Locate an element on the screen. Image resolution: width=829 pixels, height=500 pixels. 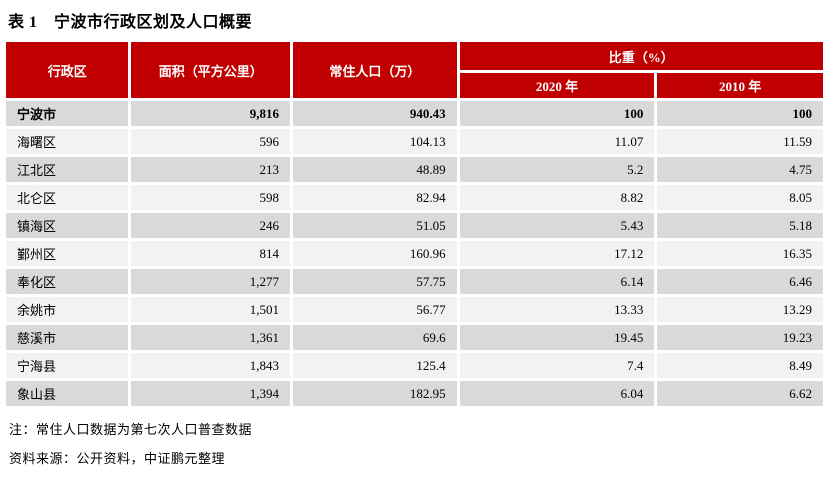
proportion-2010-cell: 6.46 is located at coordinates (740, 281).